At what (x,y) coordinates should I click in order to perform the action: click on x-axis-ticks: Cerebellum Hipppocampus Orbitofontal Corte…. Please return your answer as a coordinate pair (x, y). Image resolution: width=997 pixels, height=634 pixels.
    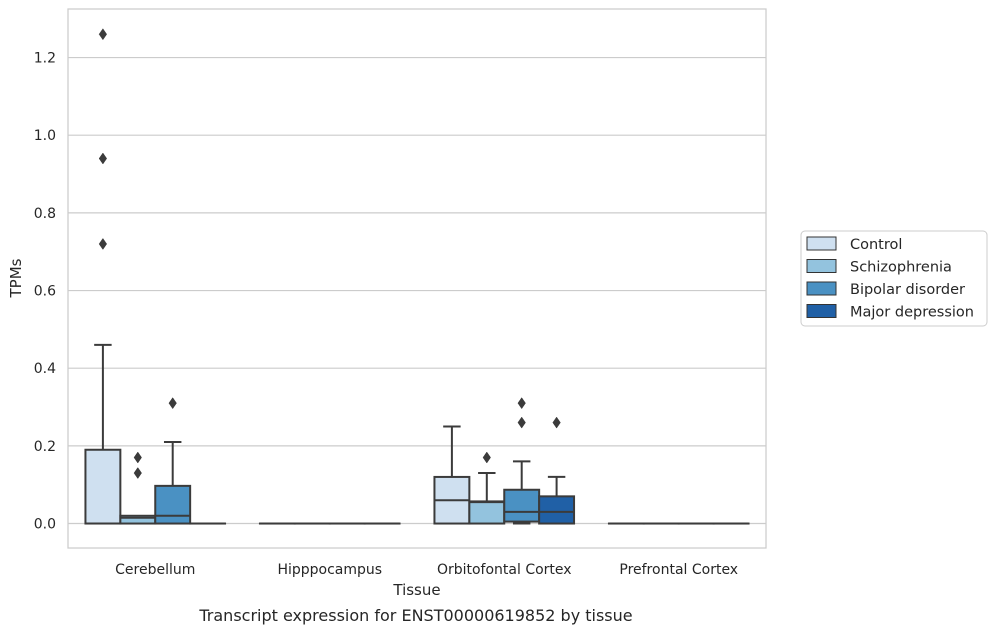
    Looking at the image, I should click on (426, 570).